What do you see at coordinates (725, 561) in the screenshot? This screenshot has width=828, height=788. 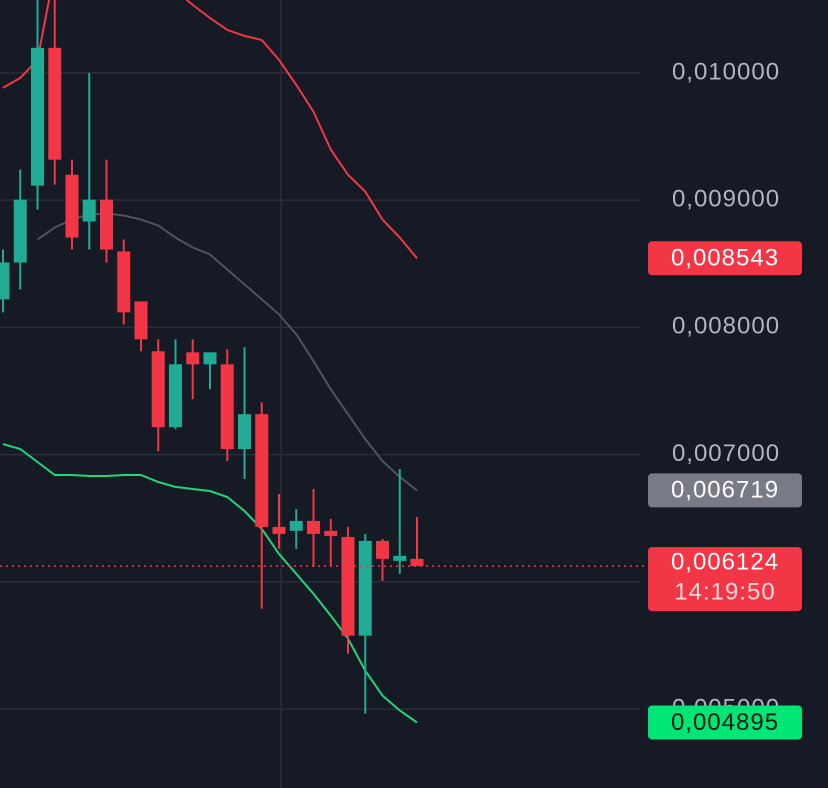 I see `last-price-label: 0,006124` at bounding box center [725, 561].